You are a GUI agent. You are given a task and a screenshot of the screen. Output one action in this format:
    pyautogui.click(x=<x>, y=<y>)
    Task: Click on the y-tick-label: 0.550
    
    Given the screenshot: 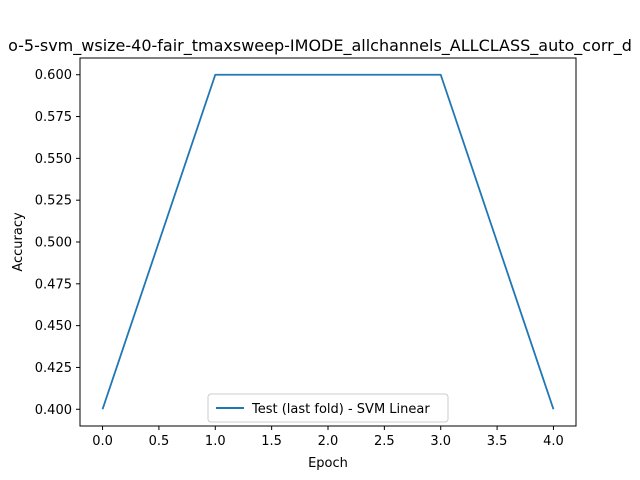 What is the action you would take?
    pyautogui.click(x=53, y=159)
    